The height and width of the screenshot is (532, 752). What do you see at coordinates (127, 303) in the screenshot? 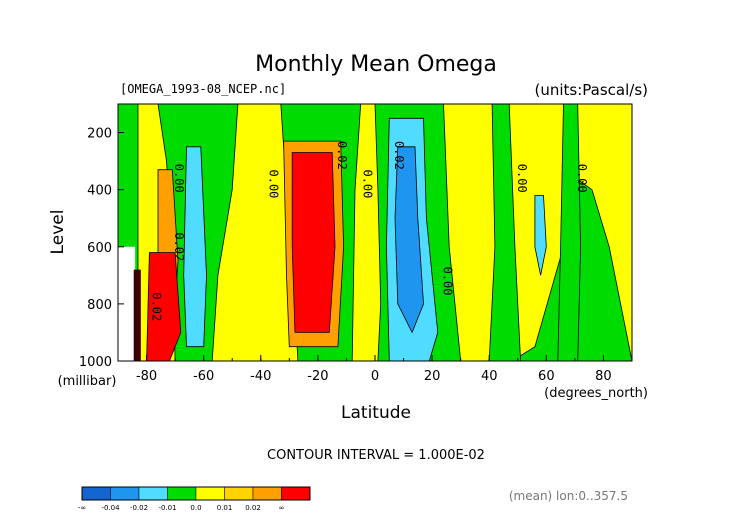
I see `masked-terrain` at bounding box center [127, 303].